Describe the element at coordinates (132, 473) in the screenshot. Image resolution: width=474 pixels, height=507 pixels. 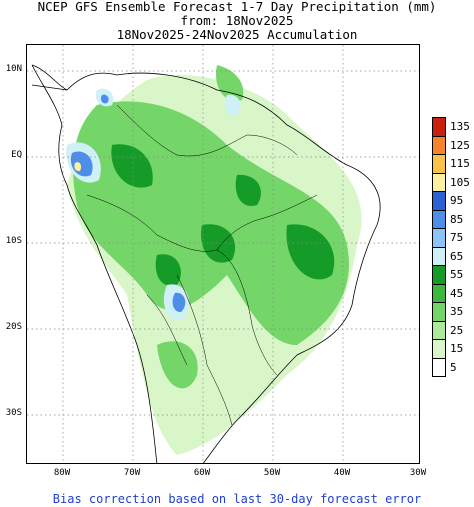
I see `lon-label-70w: 70W` at that location.